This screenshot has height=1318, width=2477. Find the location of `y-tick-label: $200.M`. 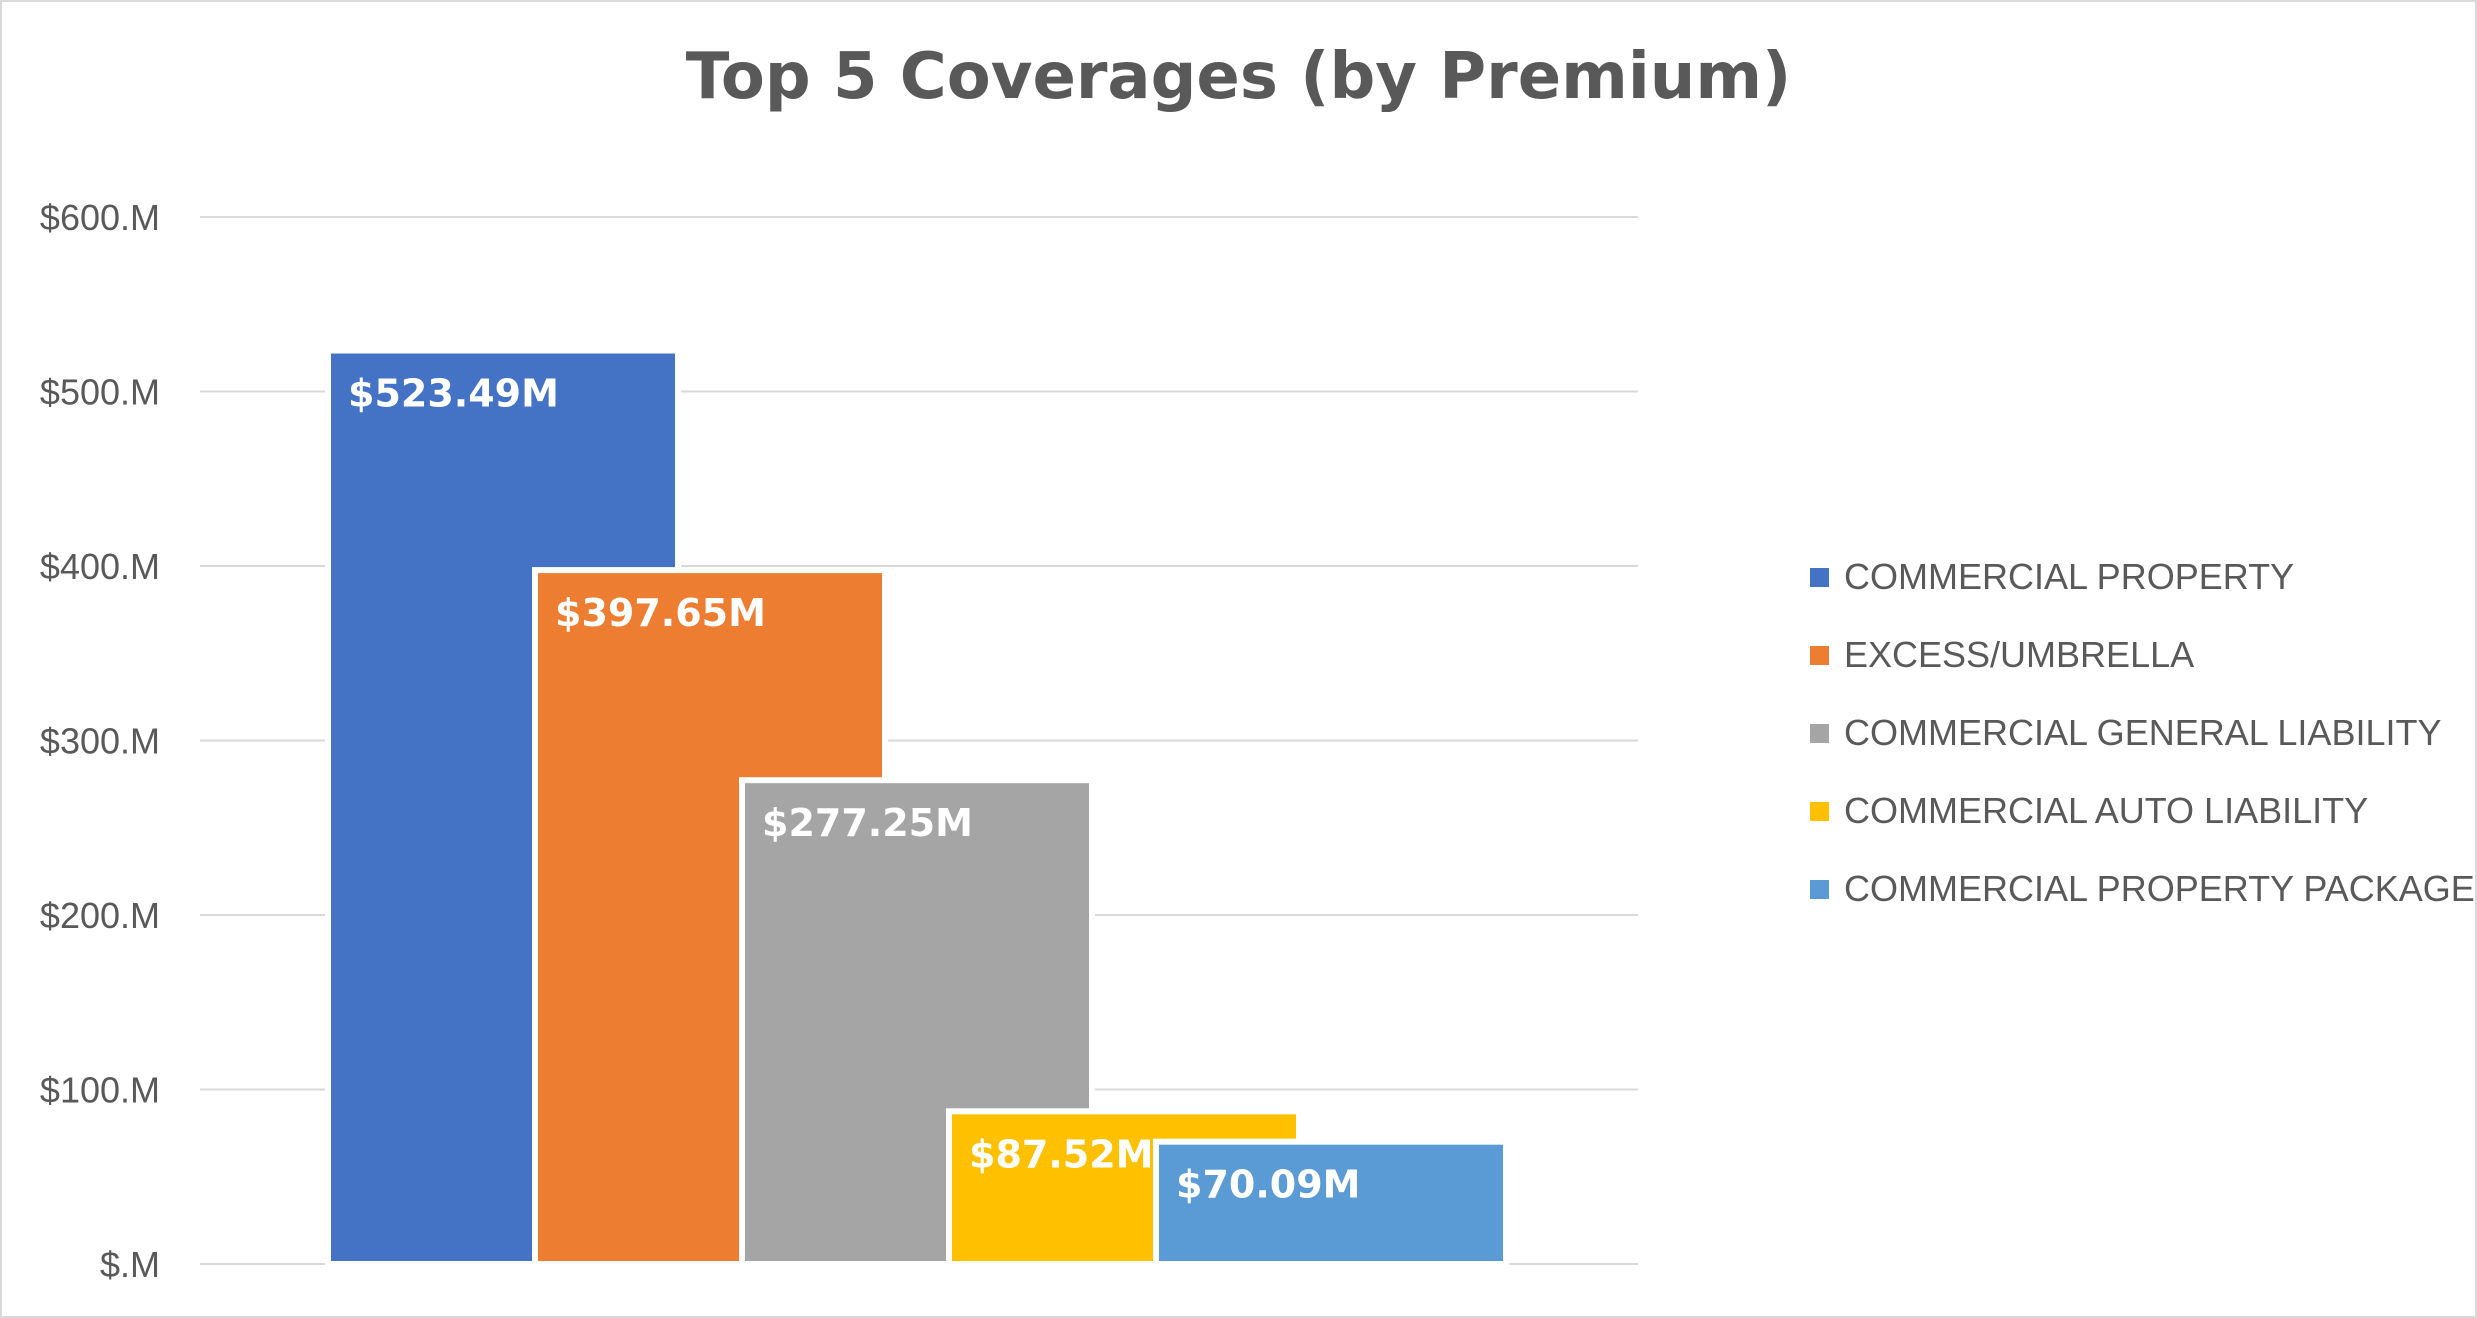

y-tick-label: $200.M is located at coordinates (100, 915).